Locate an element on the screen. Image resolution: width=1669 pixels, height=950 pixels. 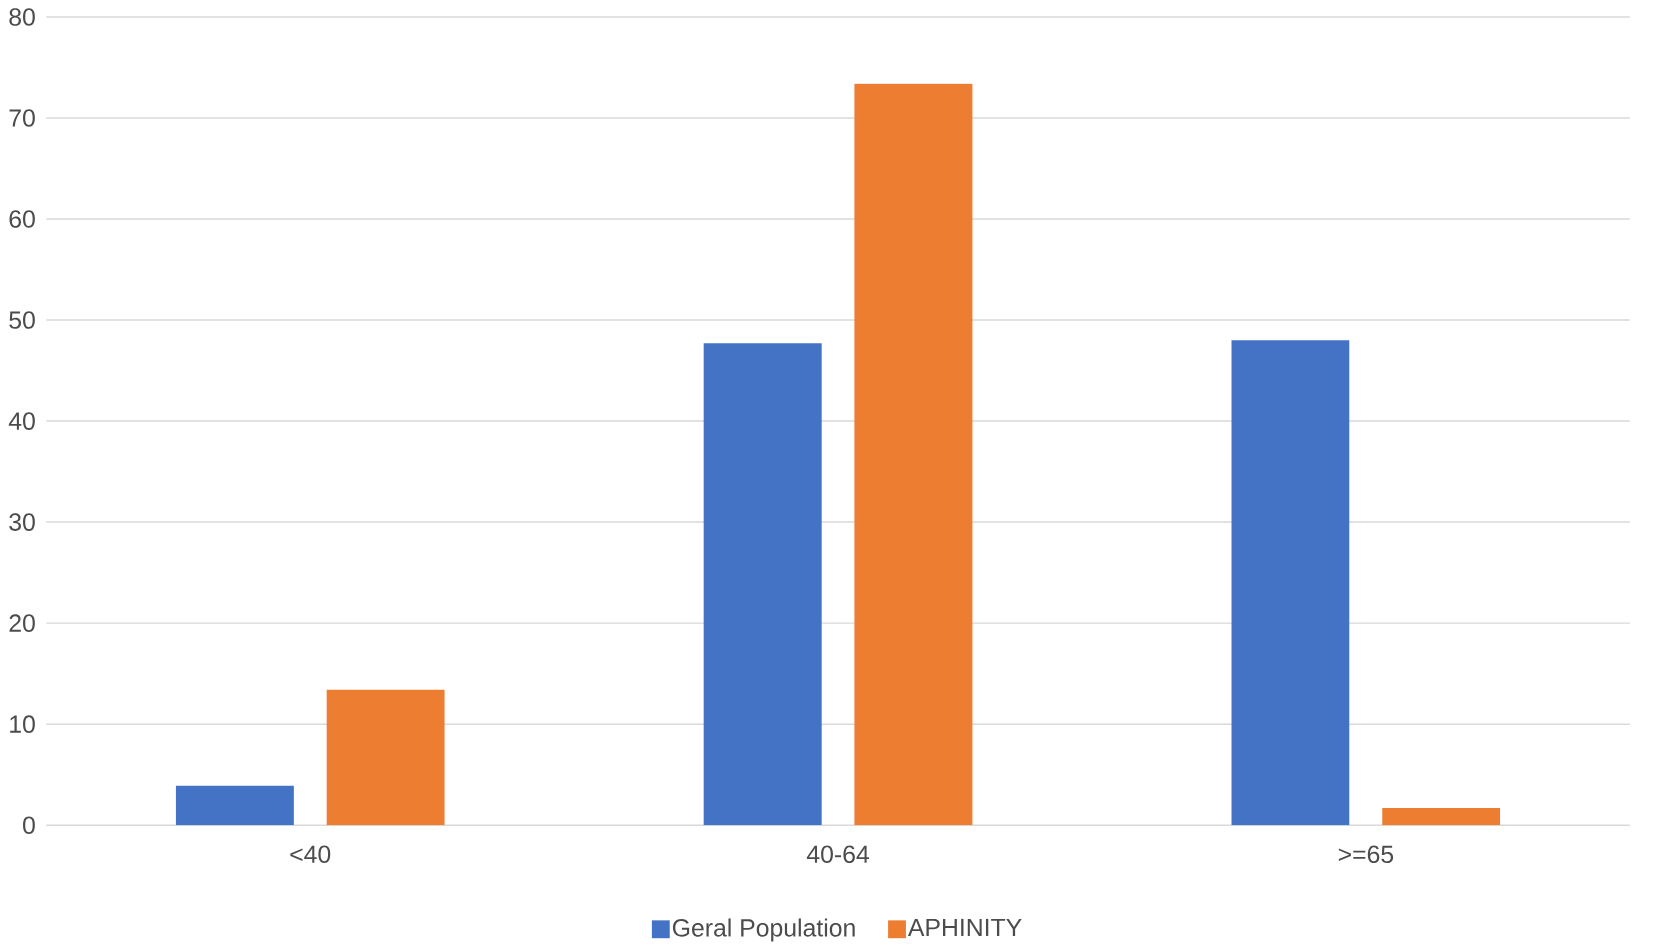
y-tick-label: 0 is located at coordinates (29, 825).